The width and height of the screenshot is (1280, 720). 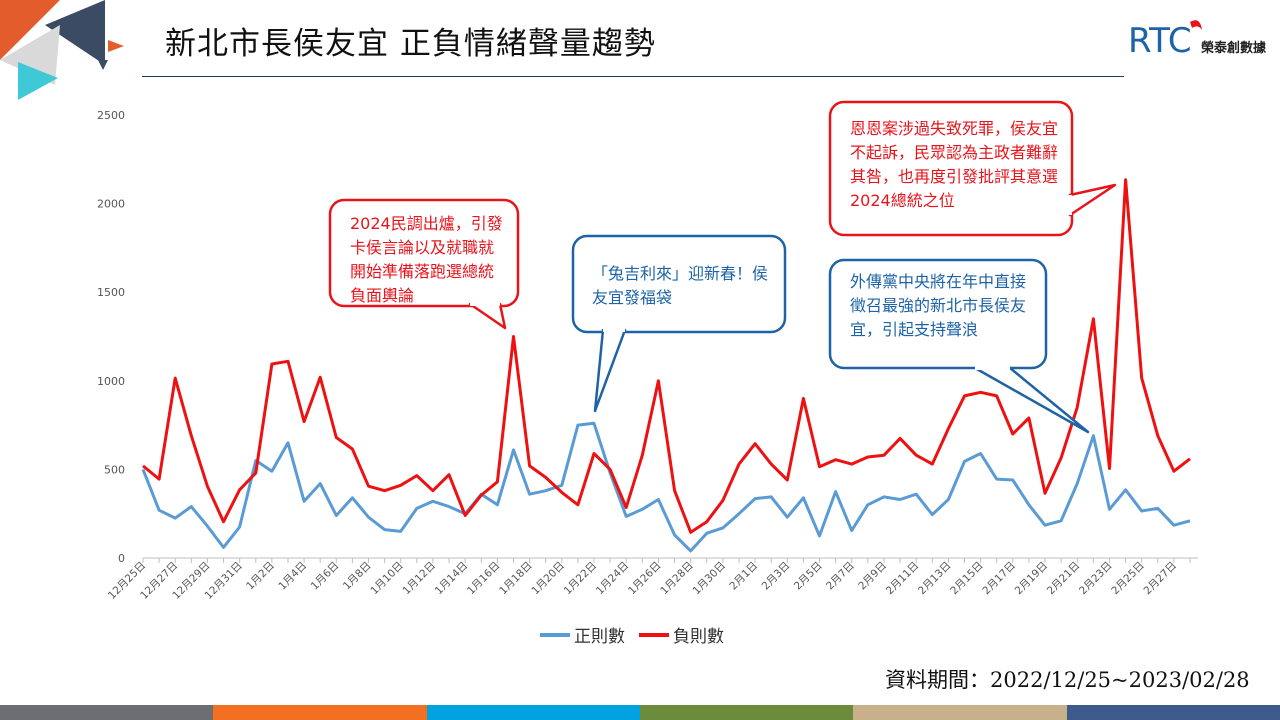 What do you see at coordinates (776, 576) in the screenshot?
I see `x-tick-label: 2月3日` at bounding box center [776, 576].